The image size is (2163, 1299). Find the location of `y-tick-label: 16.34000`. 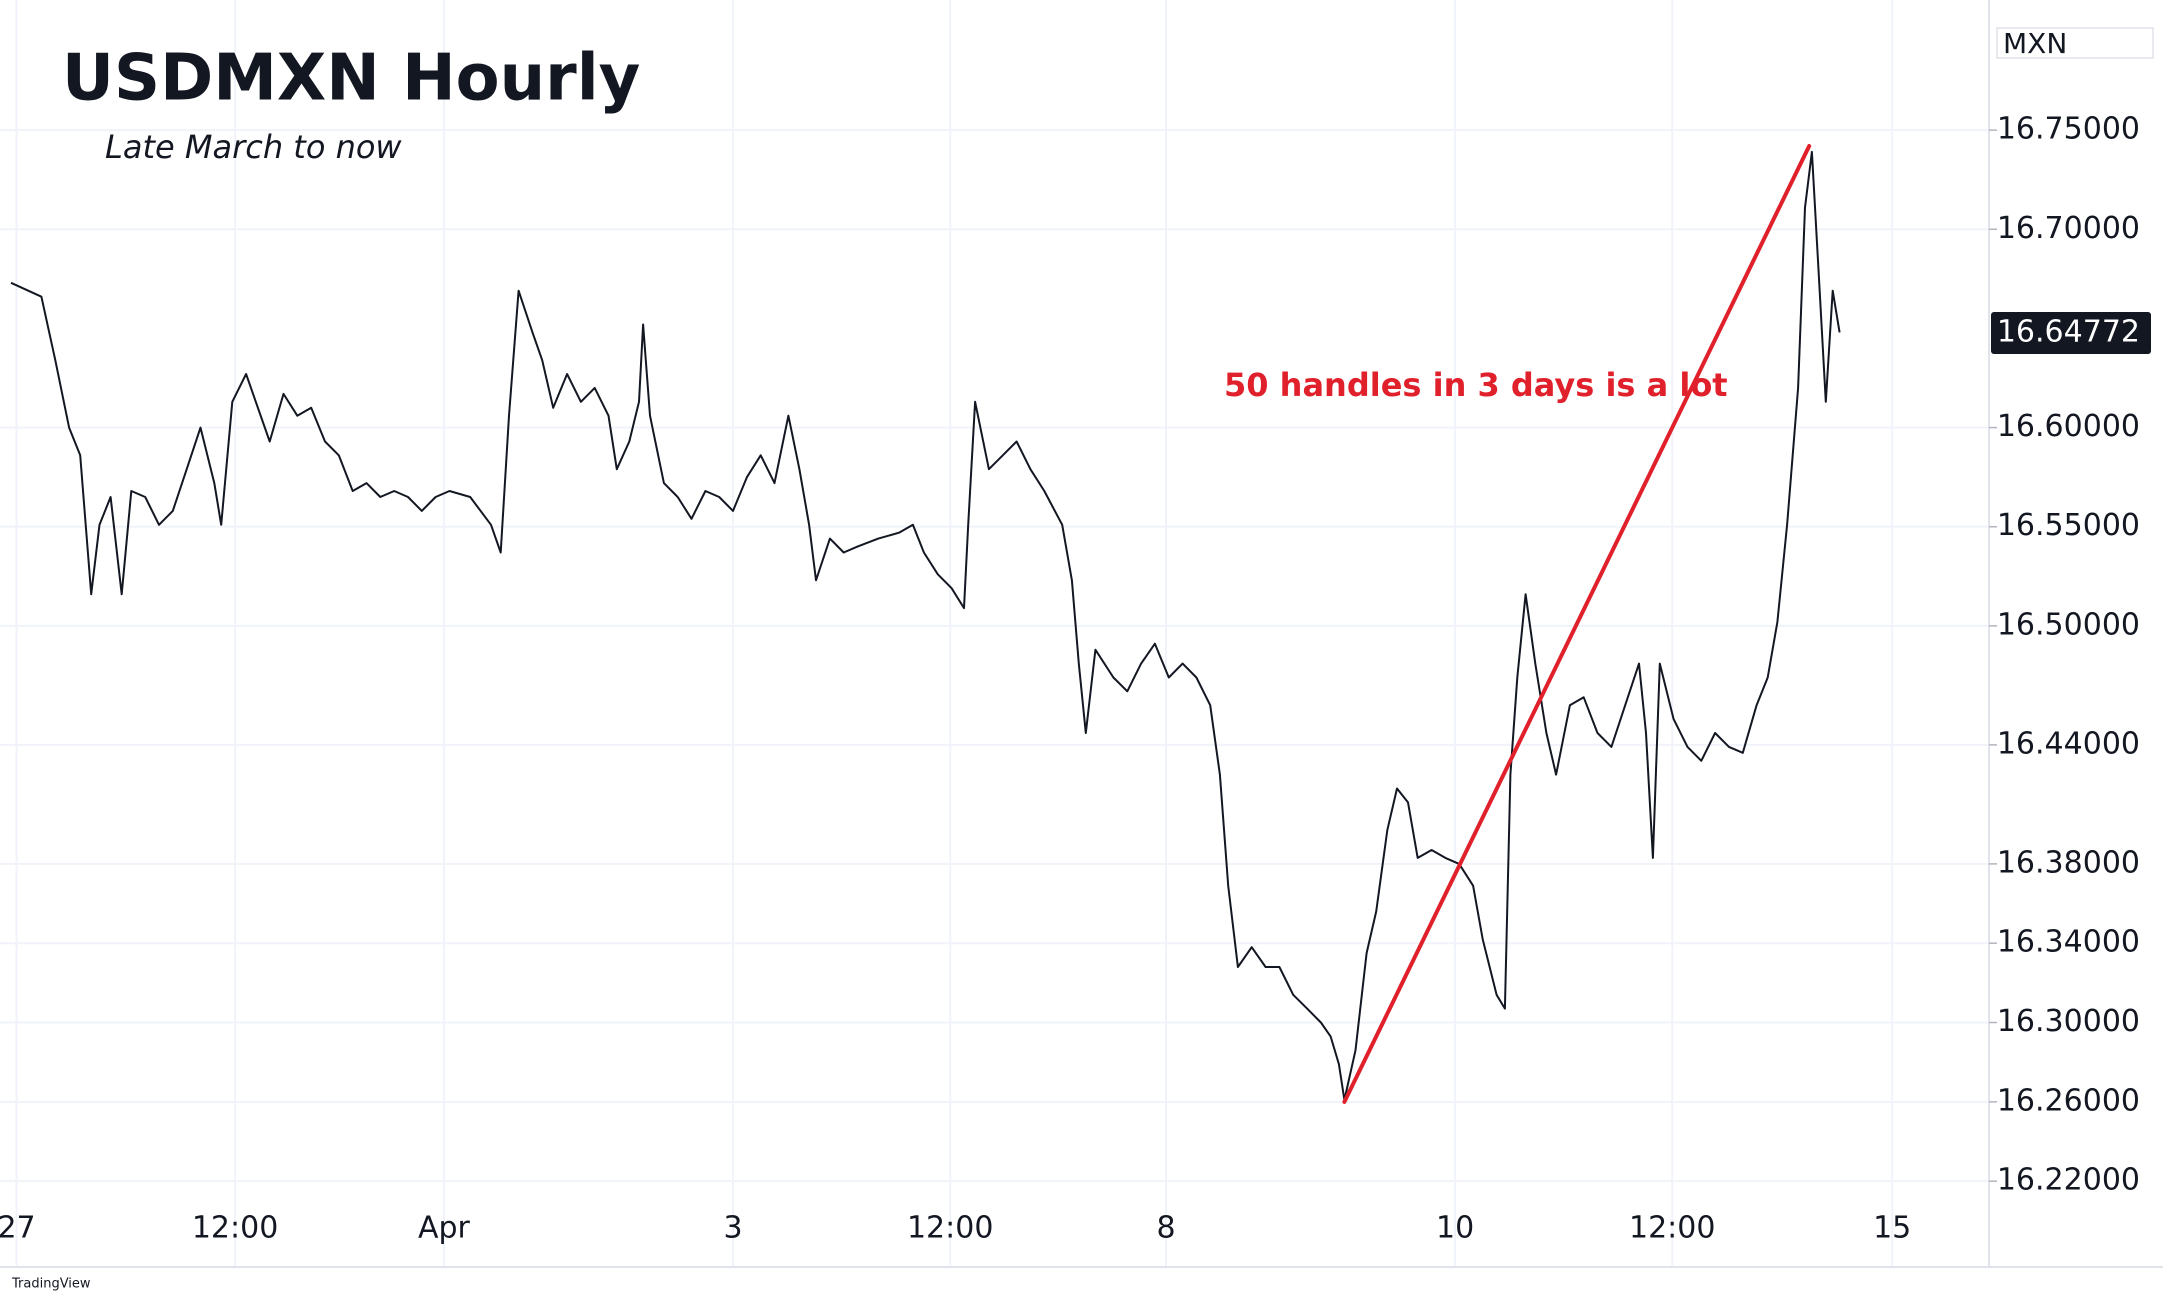

y-tick-label: 16.34000 is located at coordinates (2068, 942).